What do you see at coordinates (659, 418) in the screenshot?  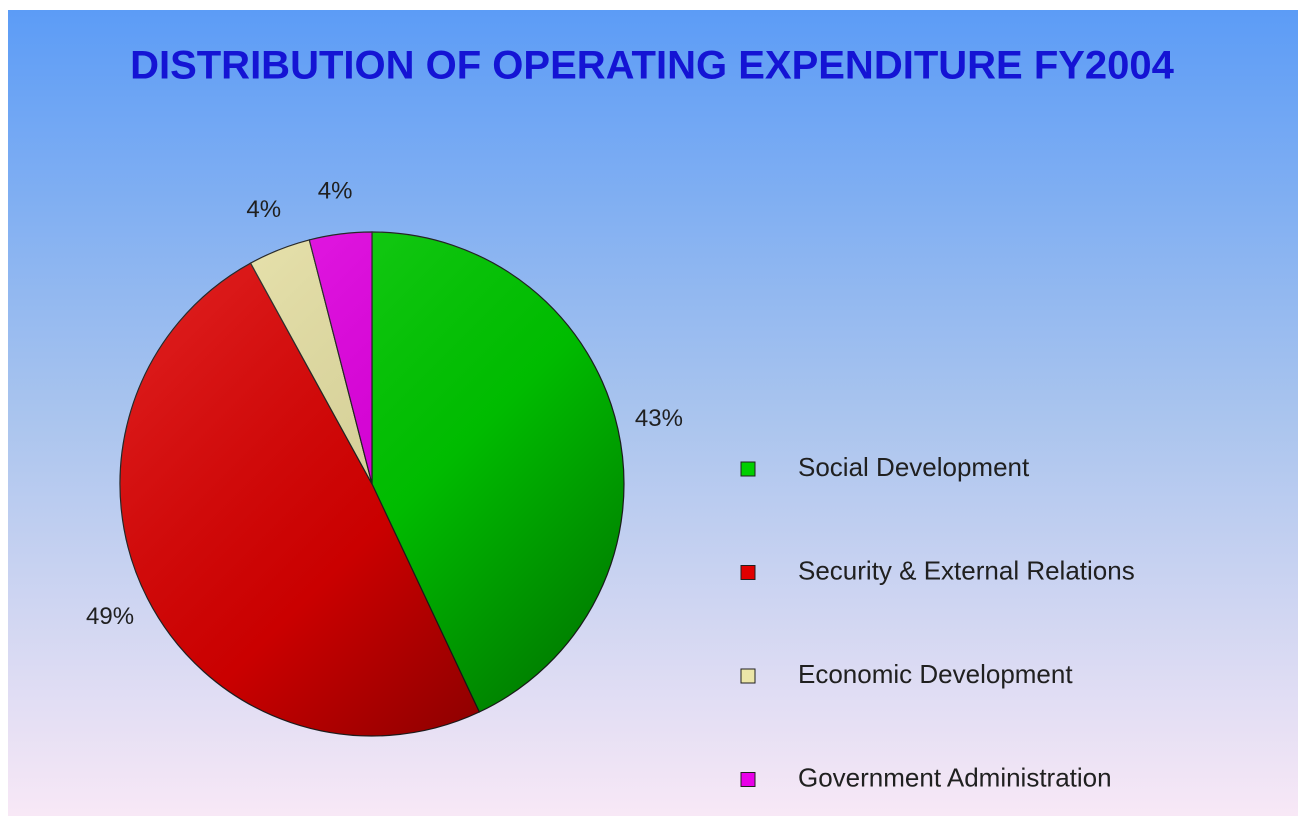 I see `data-label: 43%` at bounding box center [659, 418].